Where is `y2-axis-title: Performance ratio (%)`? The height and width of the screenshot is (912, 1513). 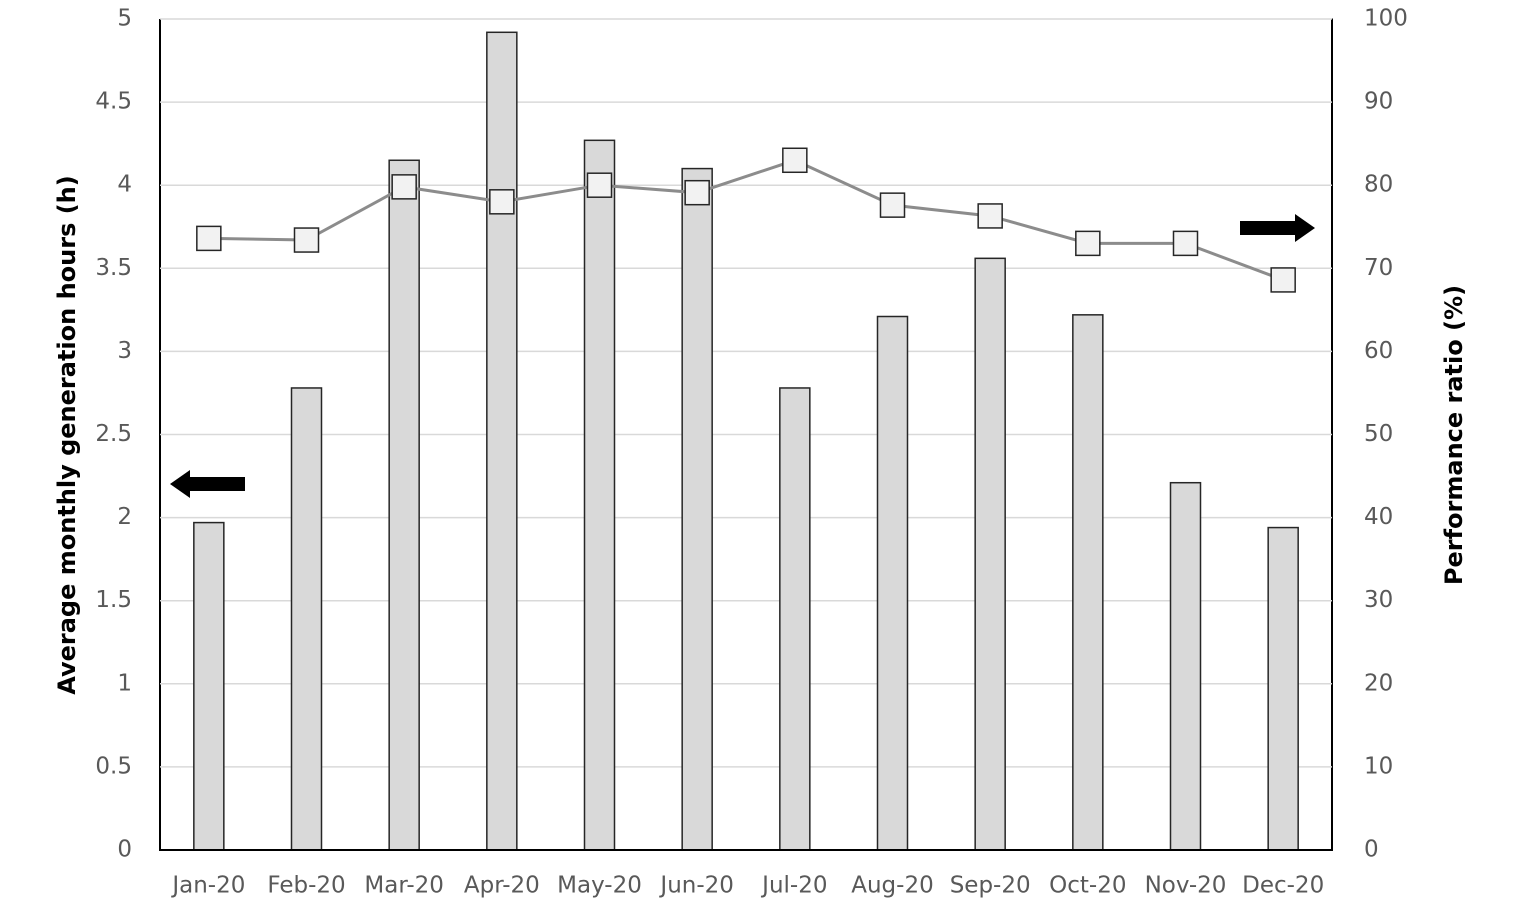 y2-axis-title: Performance ratio (%) is located at coordinates (1454, 435).